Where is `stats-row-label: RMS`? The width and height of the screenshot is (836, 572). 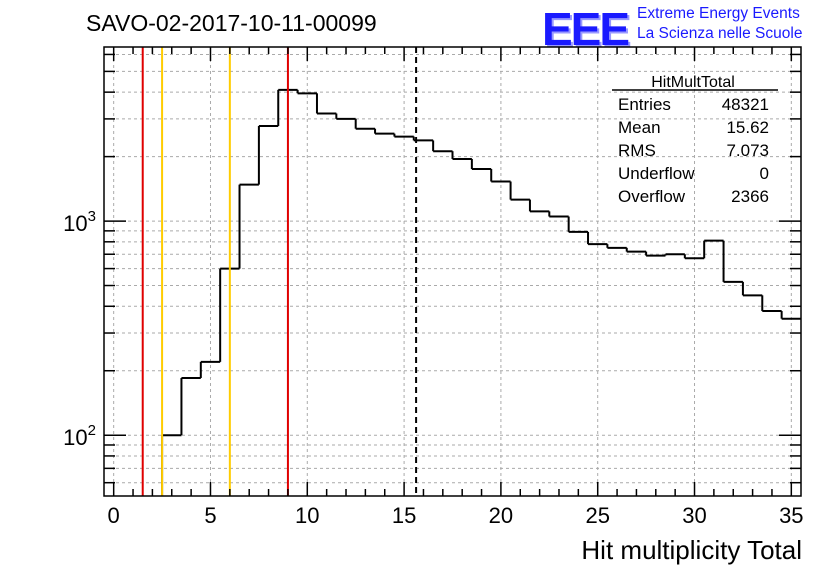
stats-row-label: RMS is located at coordinates (637, 150).